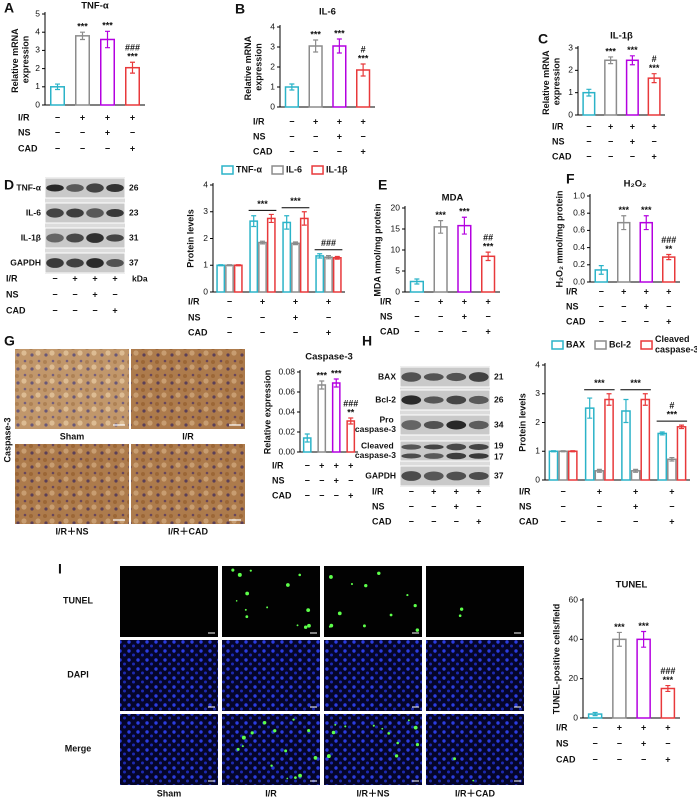  I want to click on chart-title: Caspase-3, so click(329, 357).